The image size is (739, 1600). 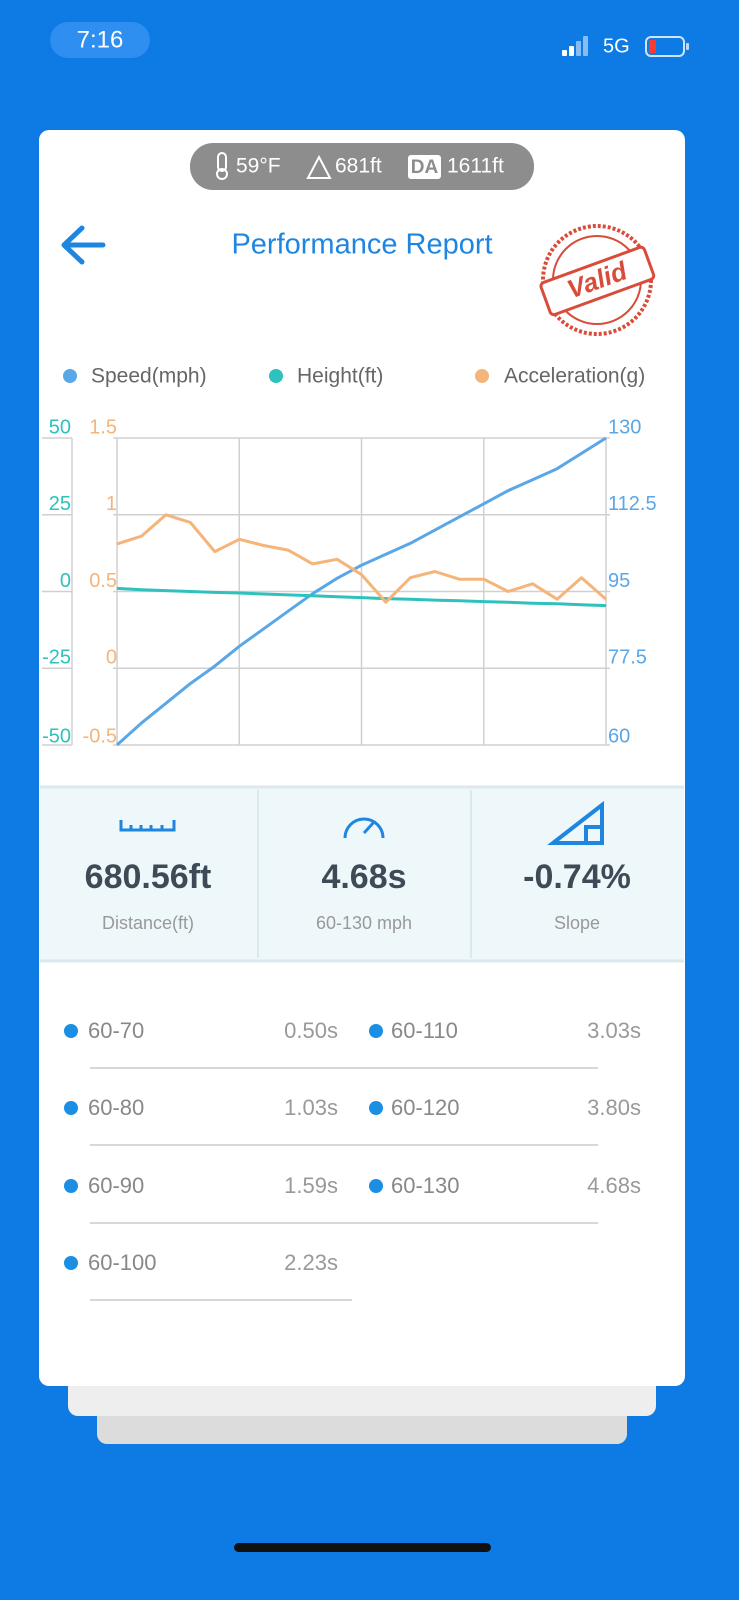 What do you see at coordinates (56, 736) in the screenshot?
I see `y-tick-label: -50` at bounding box center [56, 736].